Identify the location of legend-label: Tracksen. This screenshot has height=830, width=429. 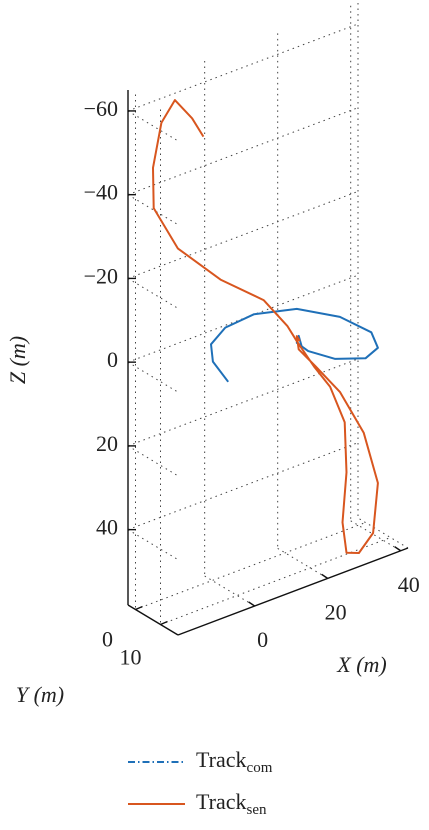
(231, 803).